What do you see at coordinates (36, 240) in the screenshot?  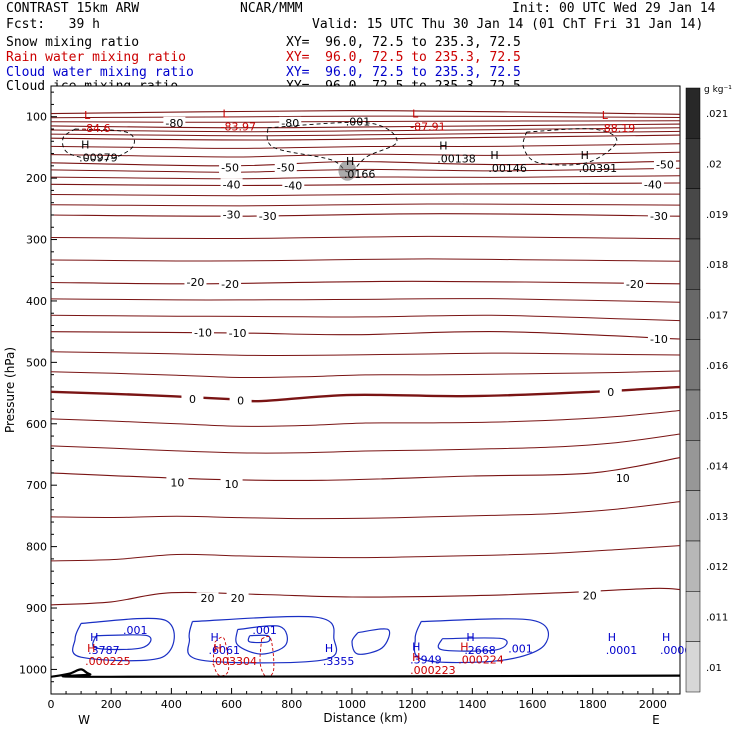 I see `y-tick-label: 300` at bounding box center [36, 240].